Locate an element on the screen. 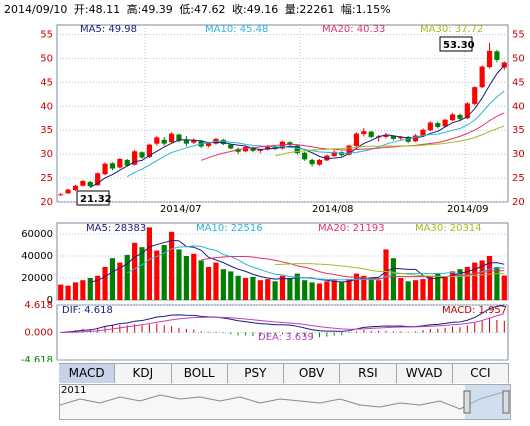 The height and width of the screenshot is (426, 530). volume-tick: 20000 is located at coordinates (37, 278).